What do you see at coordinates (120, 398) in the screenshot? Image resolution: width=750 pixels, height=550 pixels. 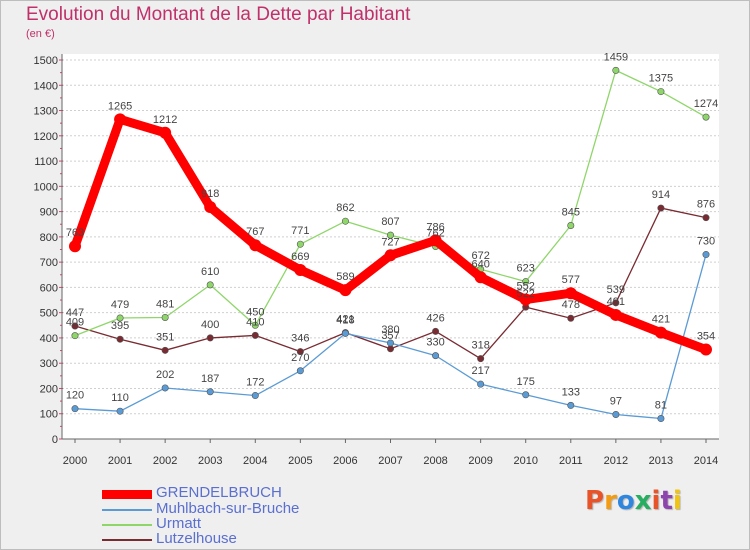 I see `data-label: 110` at bounding box center [120, 398].